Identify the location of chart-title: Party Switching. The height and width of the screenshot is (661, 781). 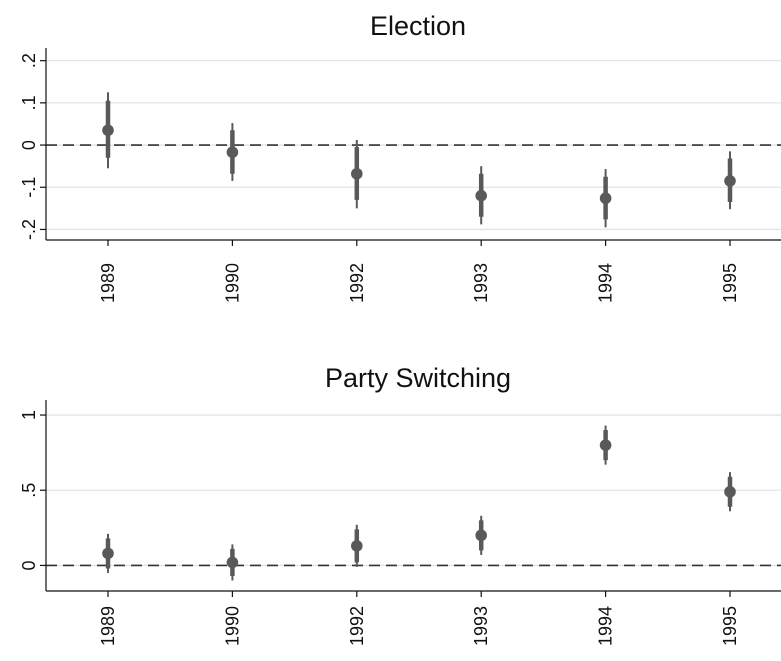
(418, 378).